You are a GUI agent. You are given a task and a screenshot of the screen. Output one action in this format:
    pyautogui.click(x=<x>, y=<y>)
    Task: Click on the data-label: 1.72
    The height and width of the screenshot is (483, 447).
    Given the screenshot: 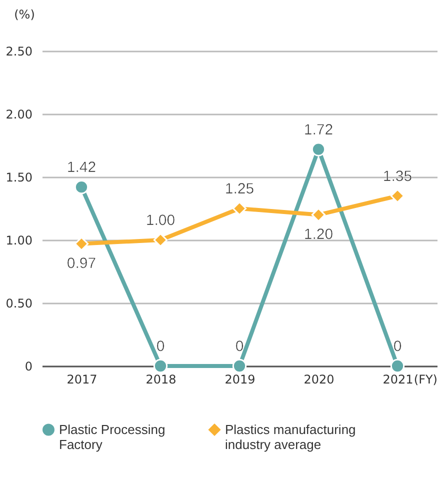 What is the action you would take?
    pyautogui.click(x=319, y=129)
    